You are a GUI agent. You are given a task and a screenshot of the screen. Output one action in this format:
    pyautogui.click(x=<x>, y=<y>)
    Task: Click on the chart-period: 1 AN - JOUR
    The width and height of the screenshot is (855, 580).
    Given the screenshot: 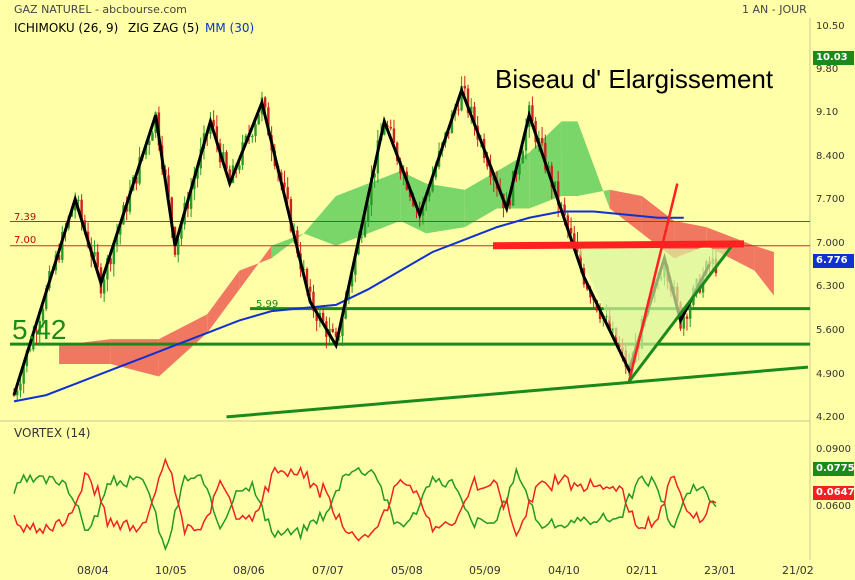 What is the action you would take?
    pyautogui.click(x=774, y=9)
    